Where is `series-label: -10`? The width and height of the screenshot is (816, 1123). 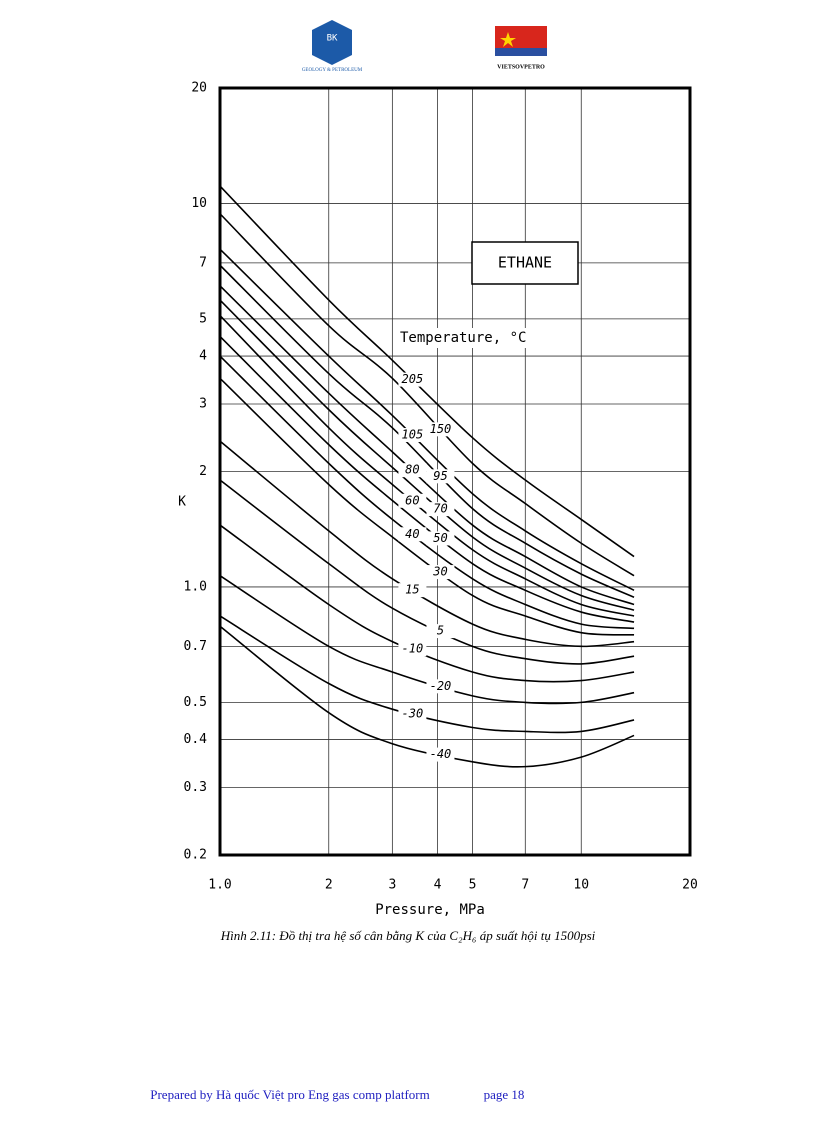
series-label: -10 is located at coordinates (413, 649).